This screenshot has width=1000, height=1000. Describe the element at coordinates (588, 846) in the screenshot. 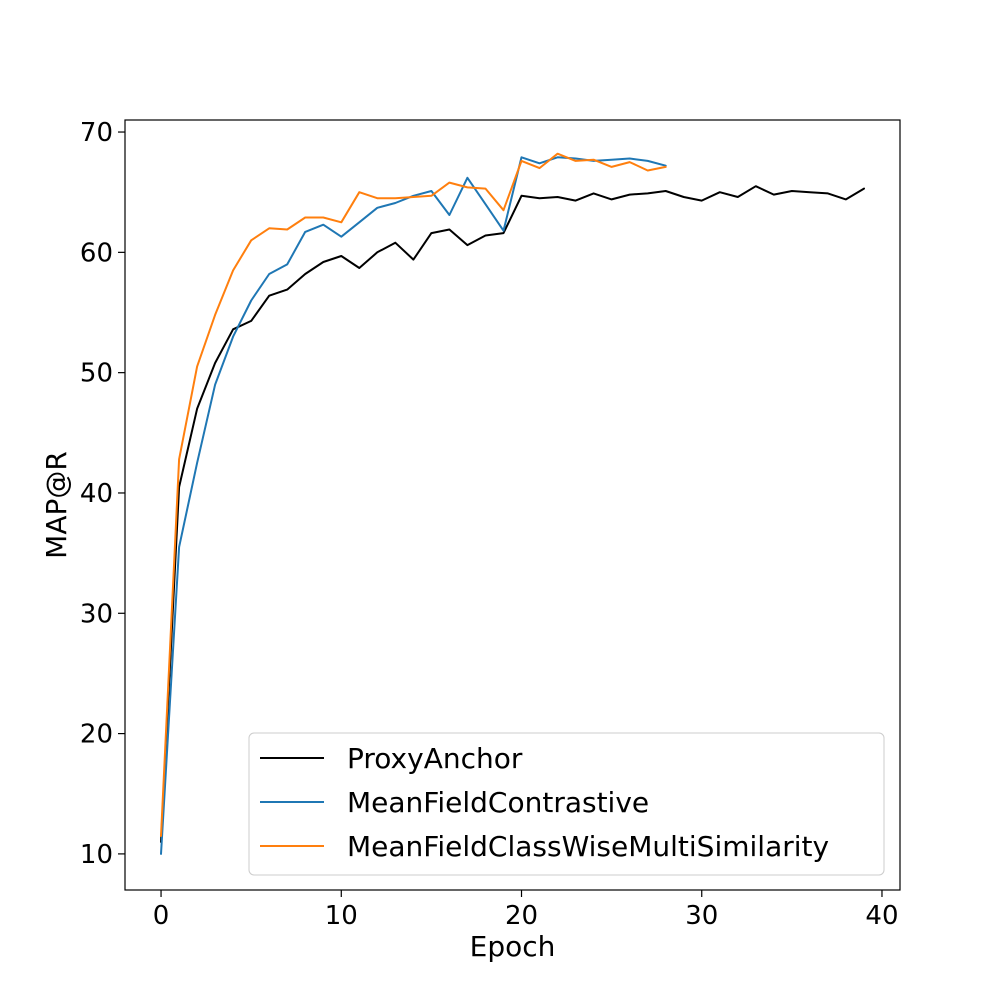

I see `legend-label: MeanFieldClassWiseMultiSimilarity` at that location.